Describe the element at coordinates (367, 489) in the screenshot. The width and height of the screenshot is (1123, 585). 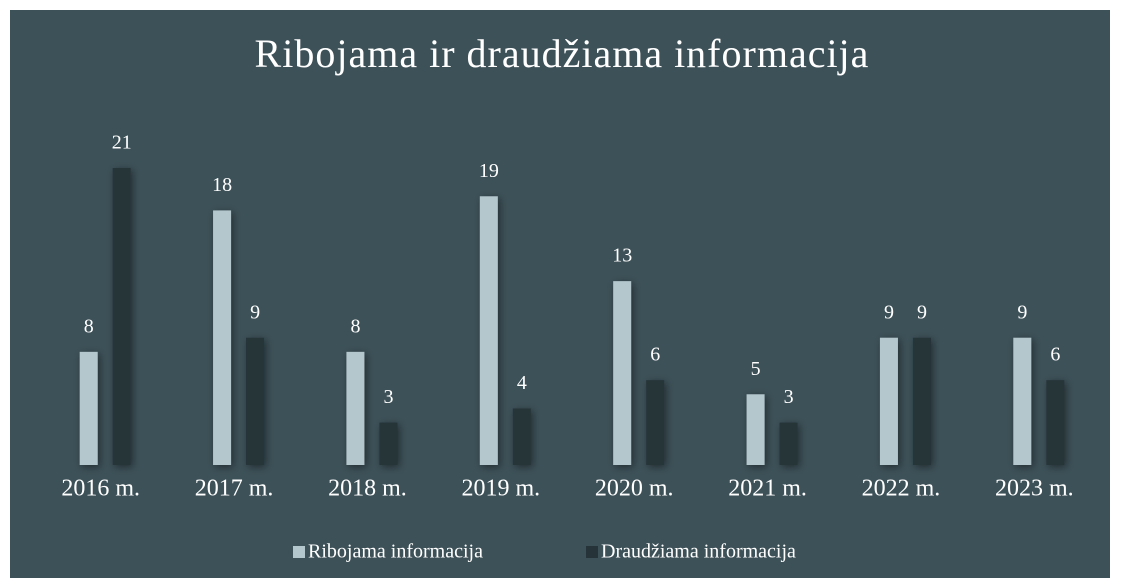
I see `x-tick-label: 2018 m.` at that location.